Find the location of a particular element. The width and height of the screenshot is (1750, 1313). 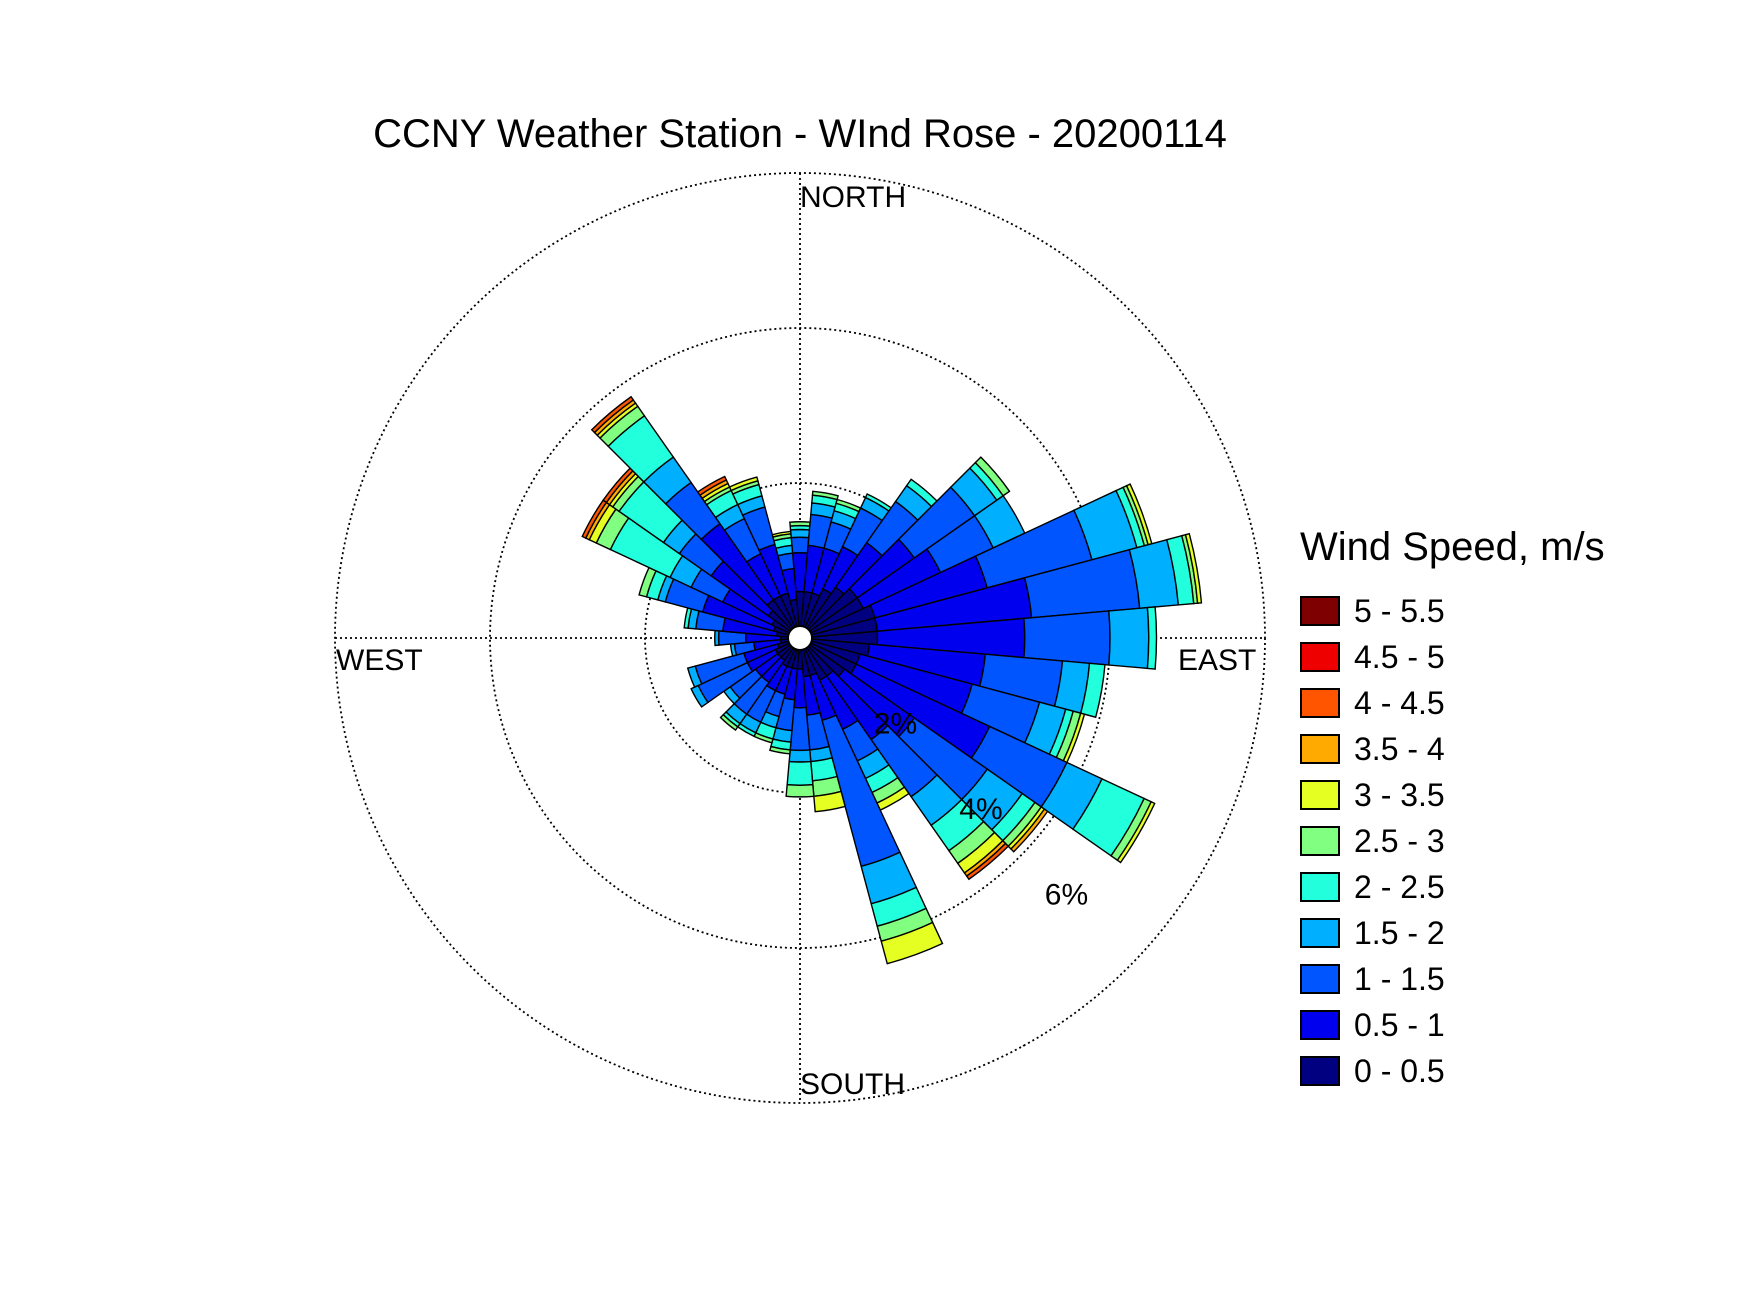

direction-label-south: SOUTH is located at coordinates (852, 1084).